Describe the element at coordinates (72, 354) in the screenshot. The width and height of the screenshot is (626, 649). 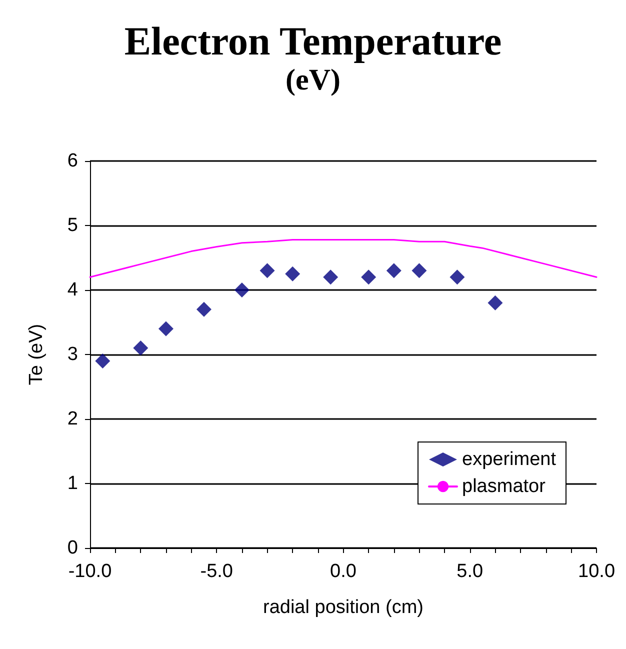
I see `y-tick-label: 3` at that location.